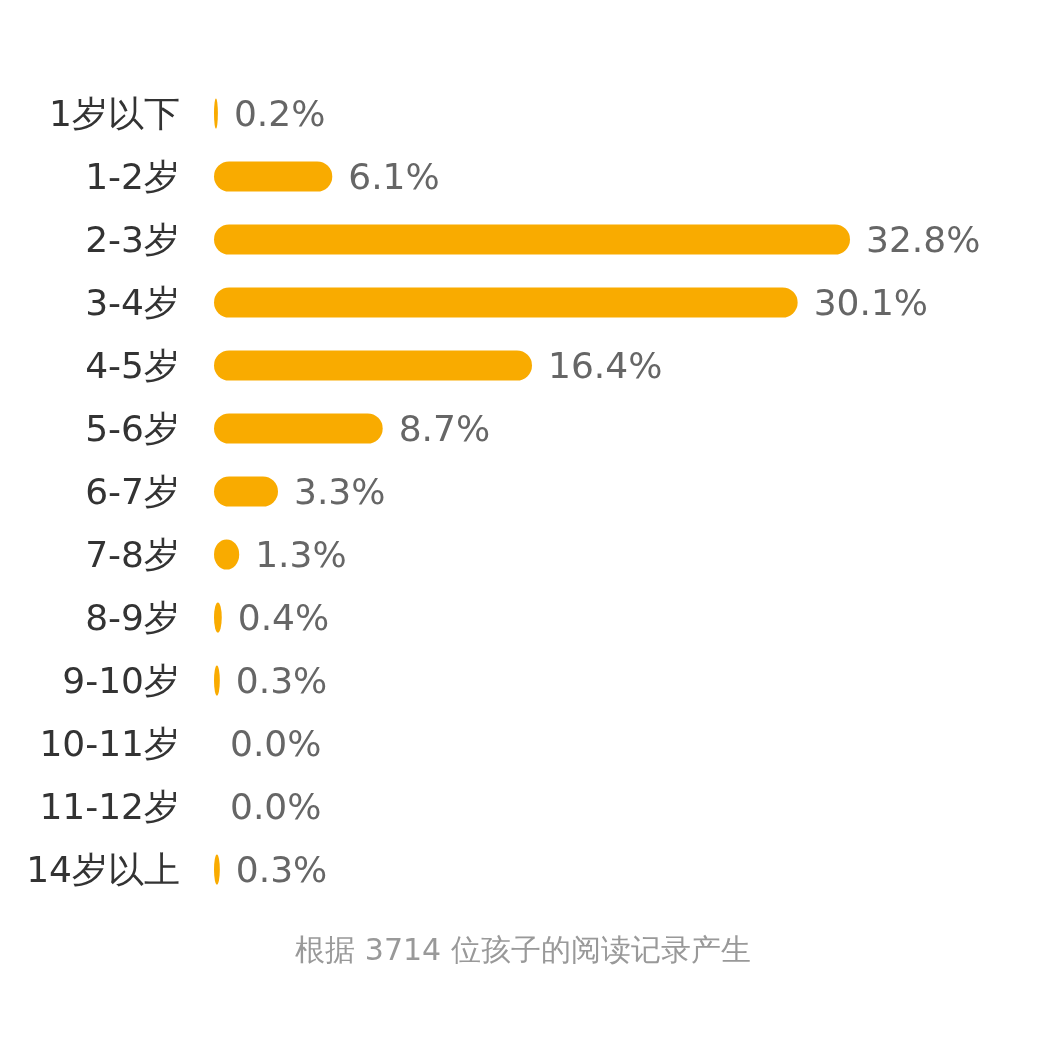 The image size is (1047, 1047). What do you see at coordinates (444, 429) in the screenshot?
I see `data-label: 8.7%` at bounding box center [444, 429].